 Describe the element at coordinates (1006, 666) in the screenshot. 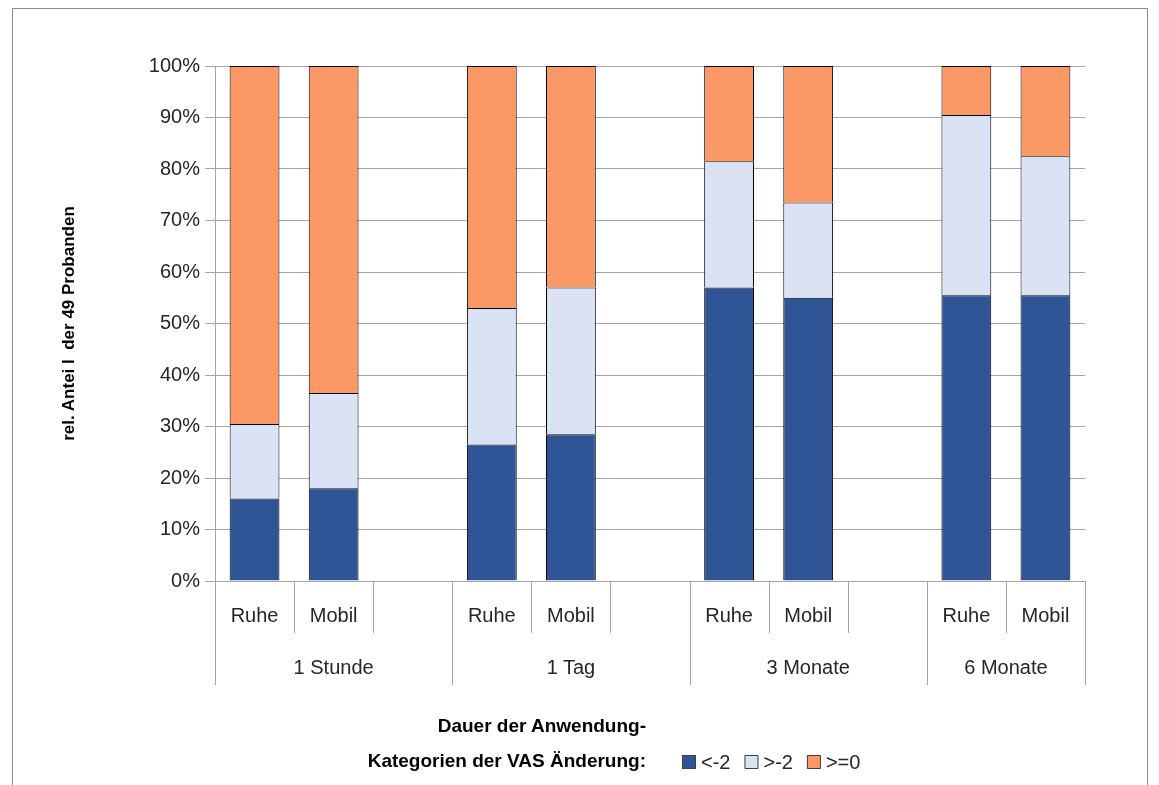

I see `text: 6 Monate` at that location.